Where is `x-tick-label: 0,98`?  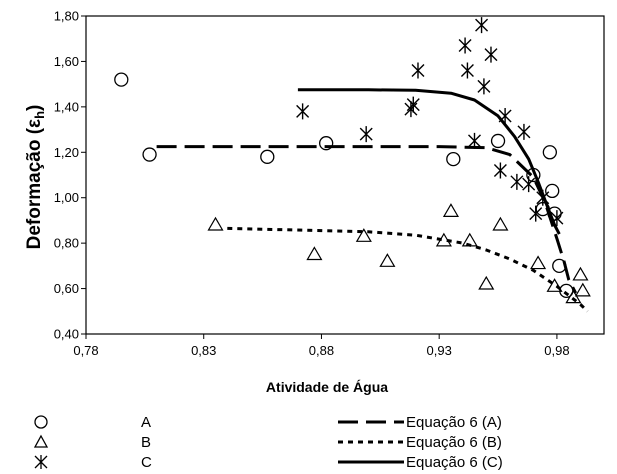 x-tick-label: 0,98 is located at coordinates (556, 350).